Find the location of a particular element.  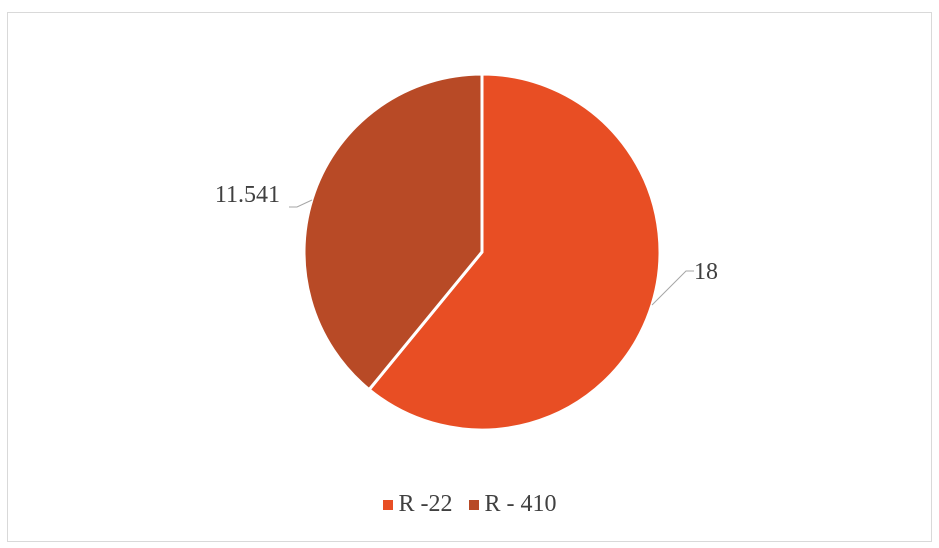

legend-item-1: R -22 is located at coordinates (417, 504).